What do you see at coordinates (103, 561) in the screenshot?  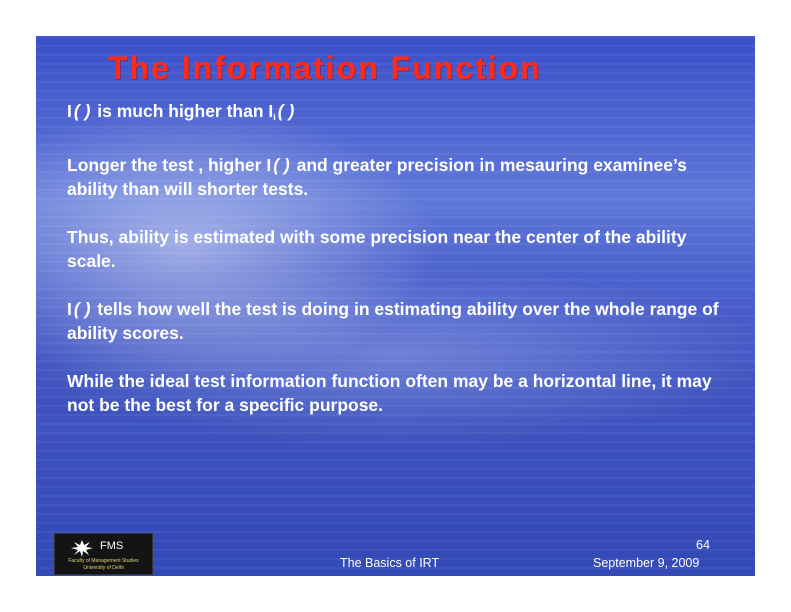 I see `logo-faculty: Faculty of Management Studies` at bounding box center [103, 561].